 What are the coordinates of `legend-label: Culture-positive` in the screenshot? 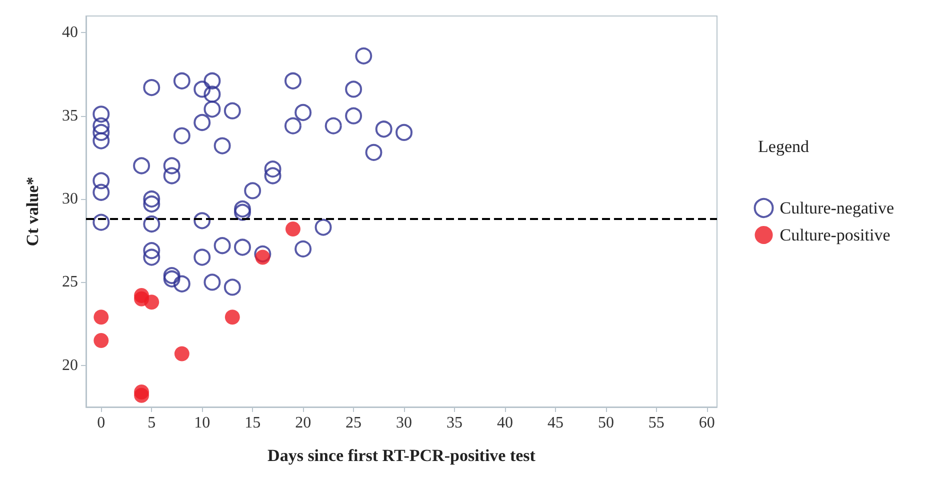 It's located at (835, 235).